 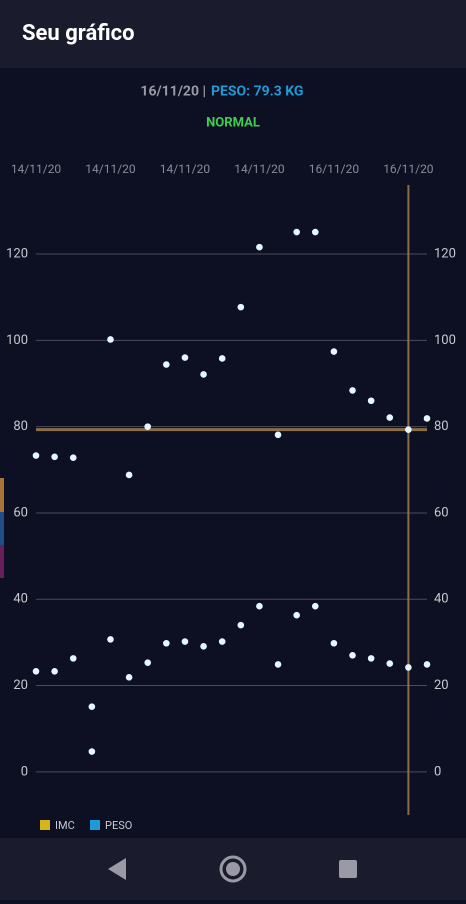 What do you see at coordinates (117, 869) in the screenshot?
I see `back-button` at bounding box center [117, 869].